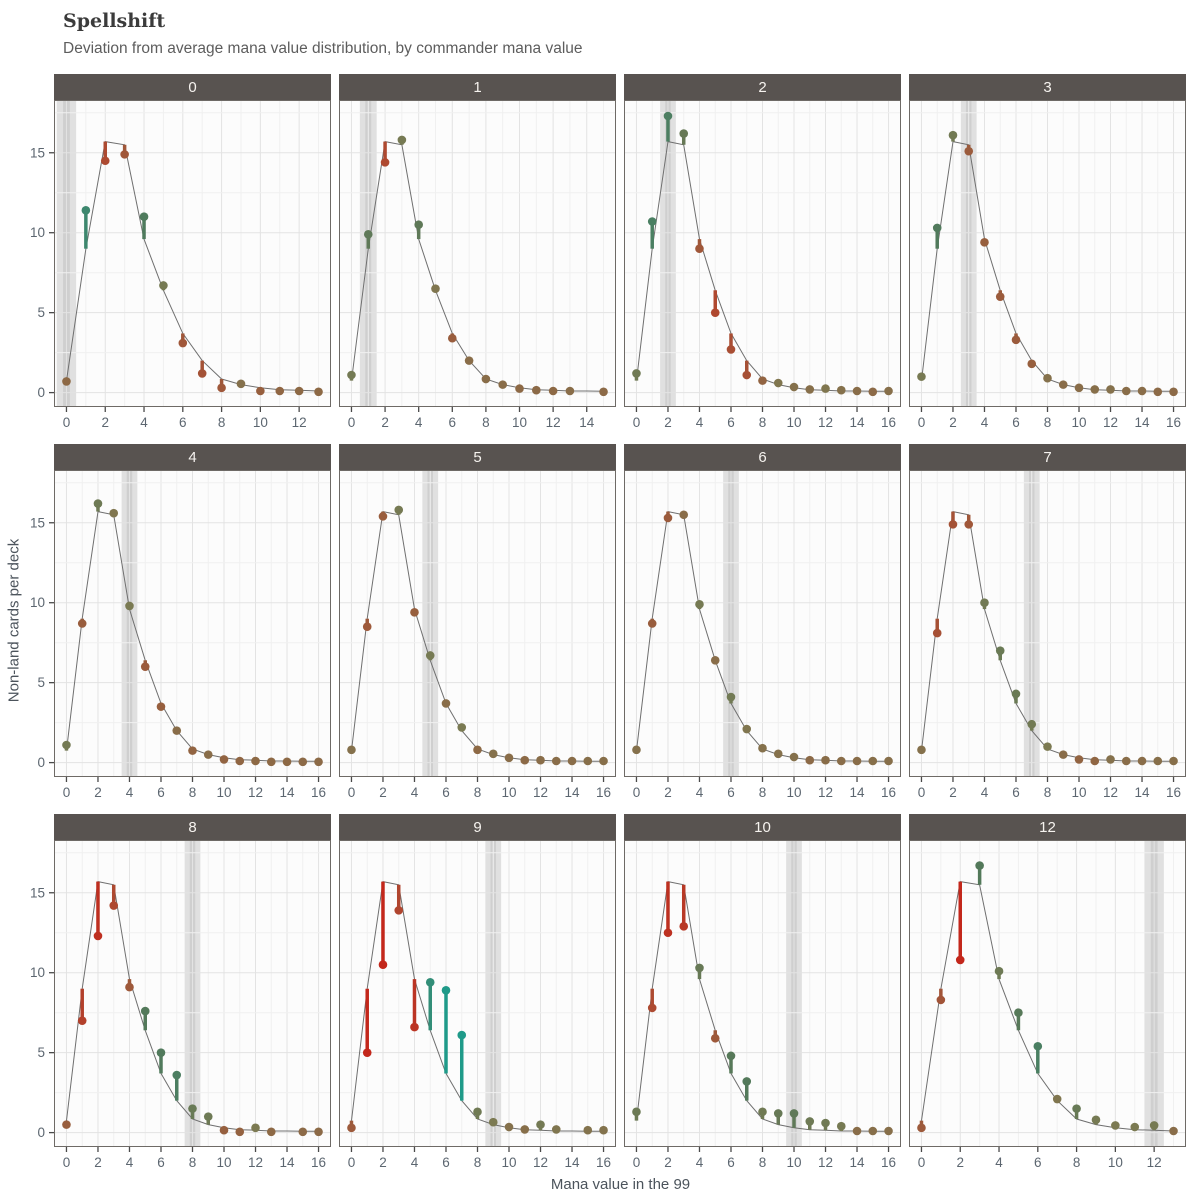 The image size is (1200, 1200). I want to click on facet-panel: 9 0 2 4 6 8 10 12 14 16, so click(477, 994).